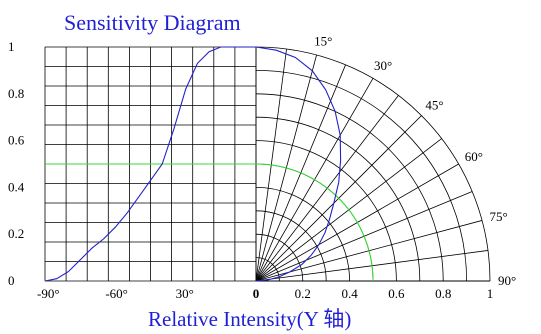 The image size is (541, 334). I want to click on half-level-arc, so click(314, 222).